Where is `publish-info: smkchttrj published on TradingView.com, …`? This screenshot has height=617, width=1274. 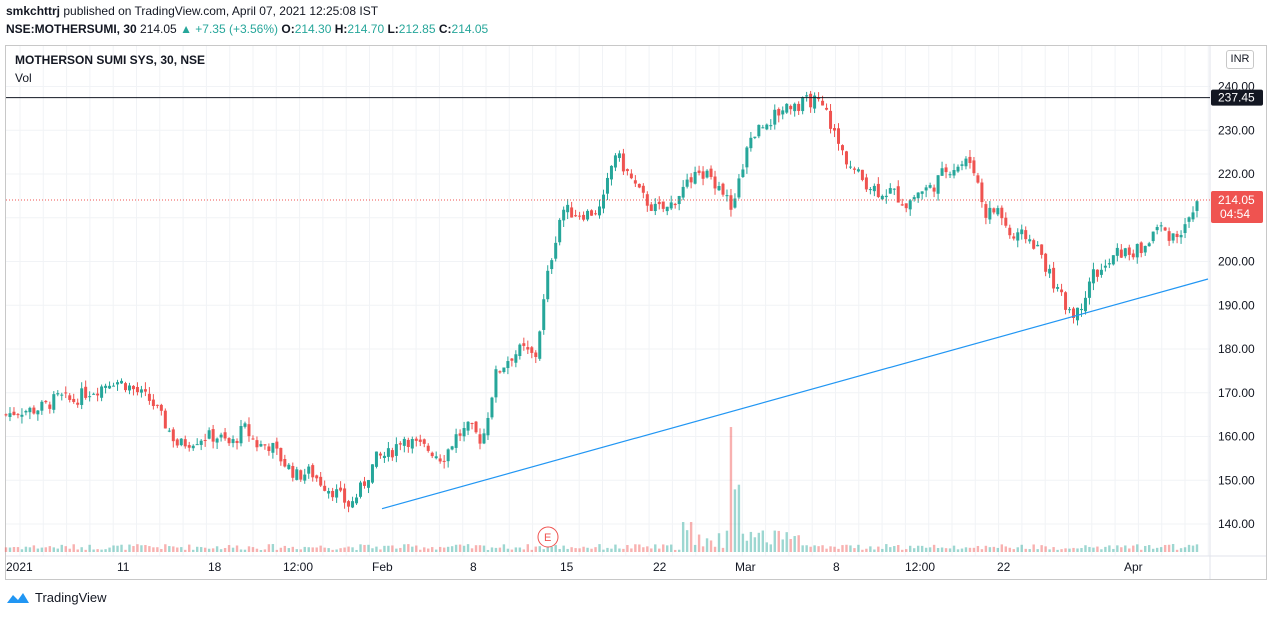 publish-info: smkchttrj published on TradingView.com, … is located at coordinates (192, 11).